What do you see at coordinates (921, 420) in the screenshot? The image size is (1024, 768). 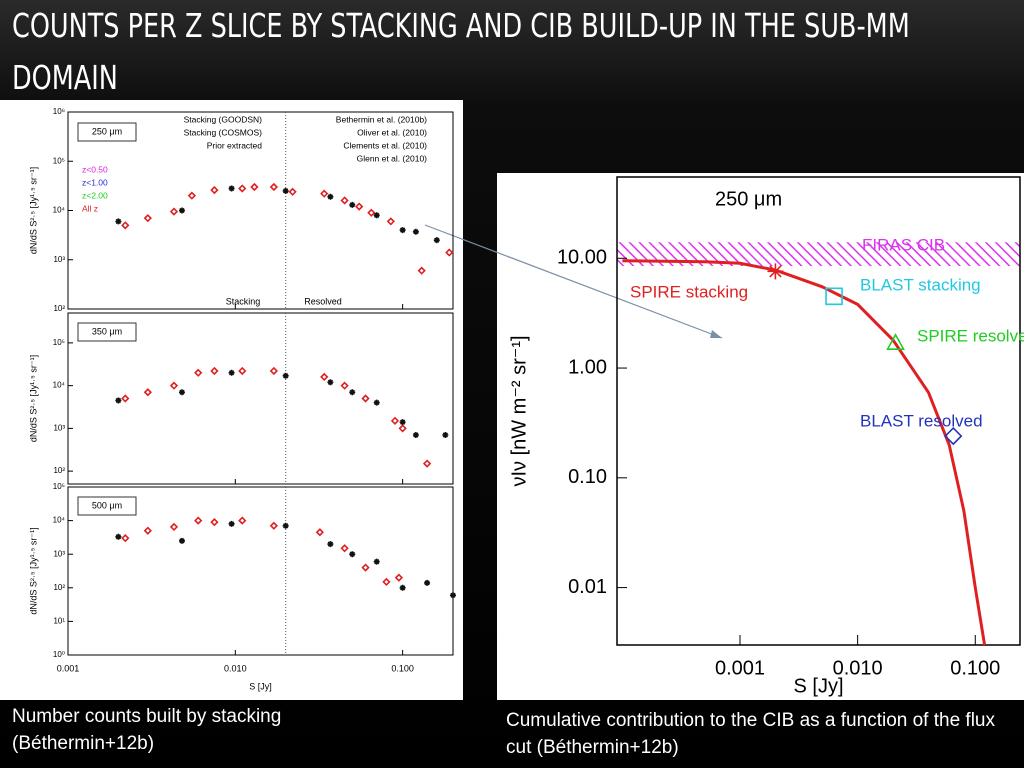 I see `series-label: BLAST resolved` at bounding box center [921, 420].